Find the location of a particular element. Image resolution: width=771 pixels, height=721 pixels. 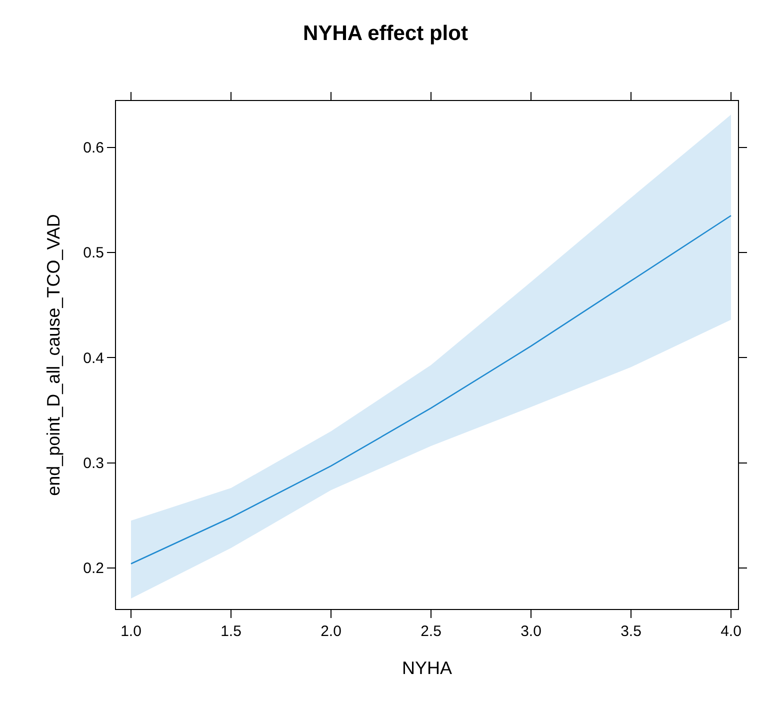

y-tick-label: 0.5 is located at coordinates (93, 253).